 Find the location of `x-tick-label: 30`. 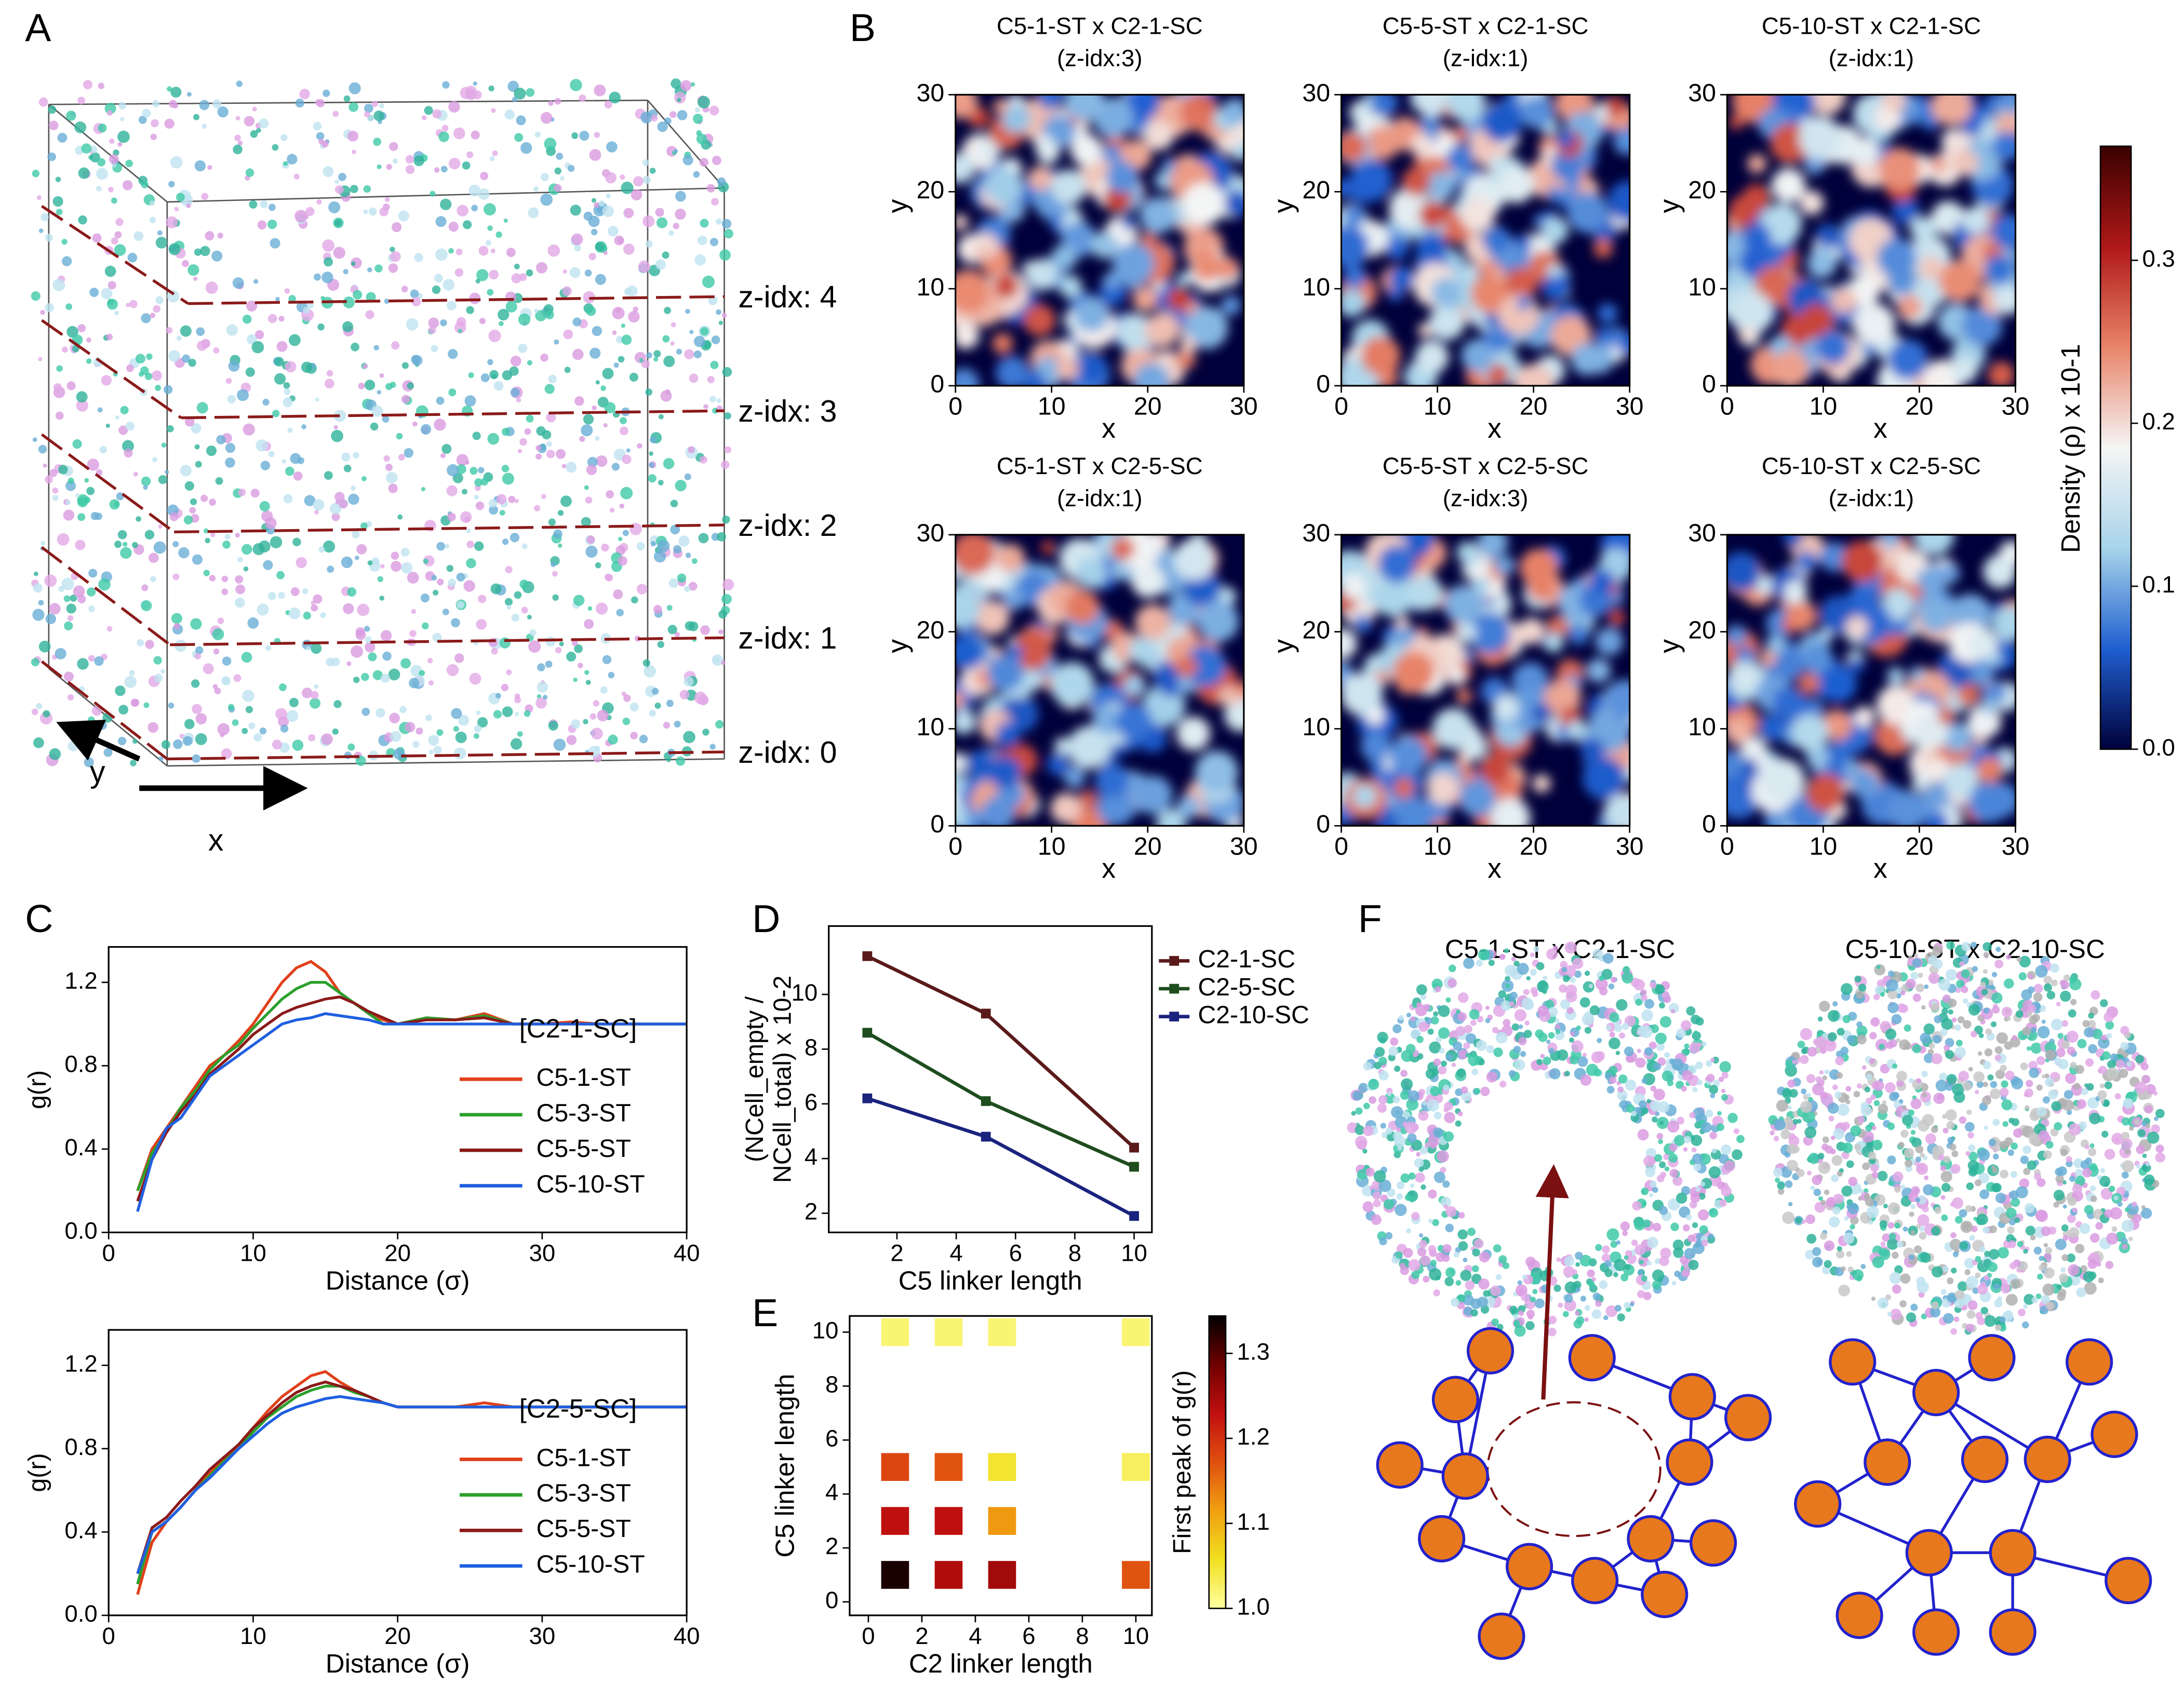

x-tick-label: 30 is located at coordinates (542, 1636).